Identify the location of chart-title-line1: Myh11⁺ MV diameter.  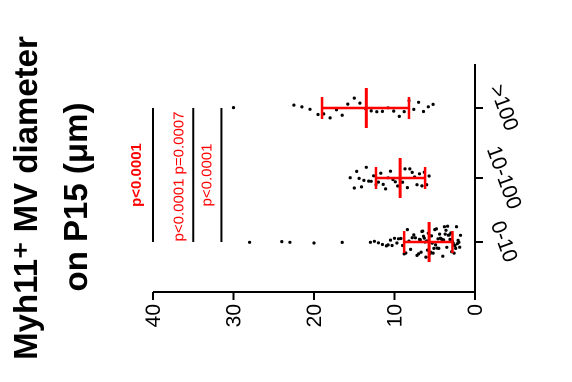
(25, 198).